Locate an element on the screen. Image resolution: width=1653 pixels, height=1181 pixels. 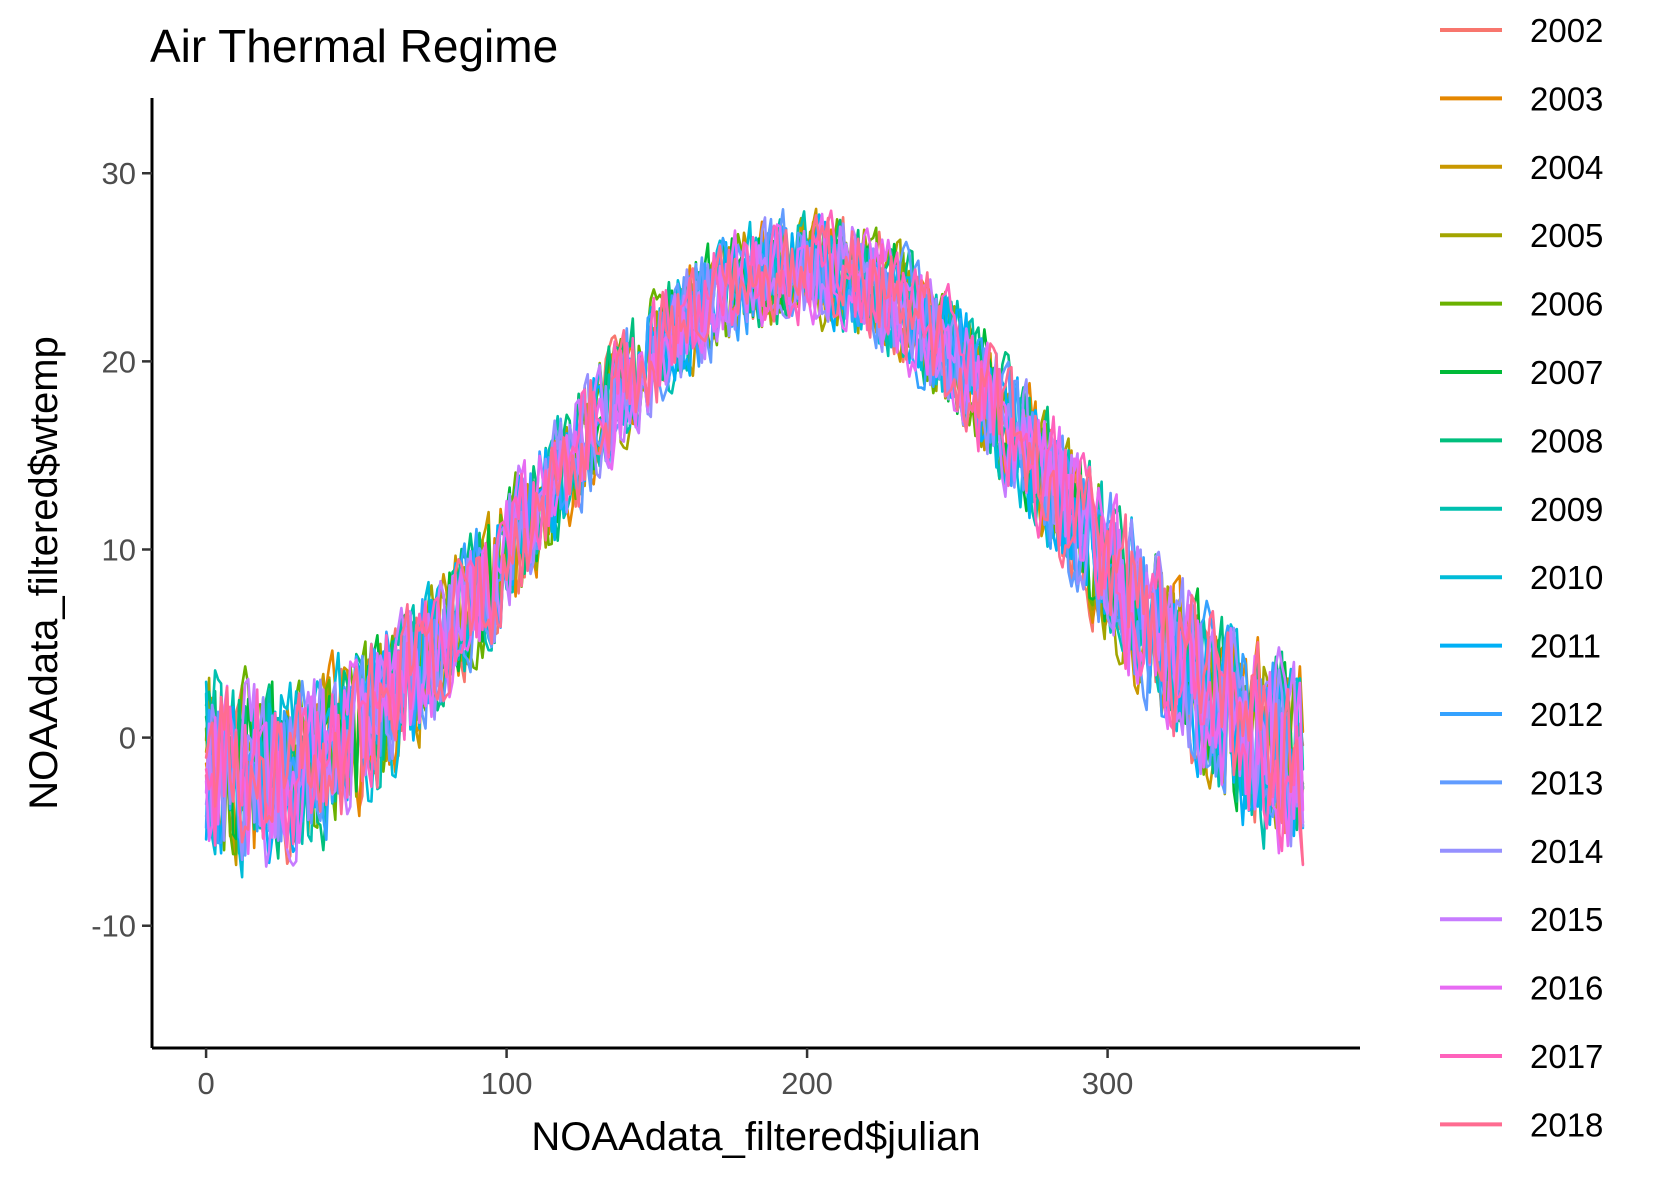
legend-label: 2003 is located at coordinates (1566, 98).